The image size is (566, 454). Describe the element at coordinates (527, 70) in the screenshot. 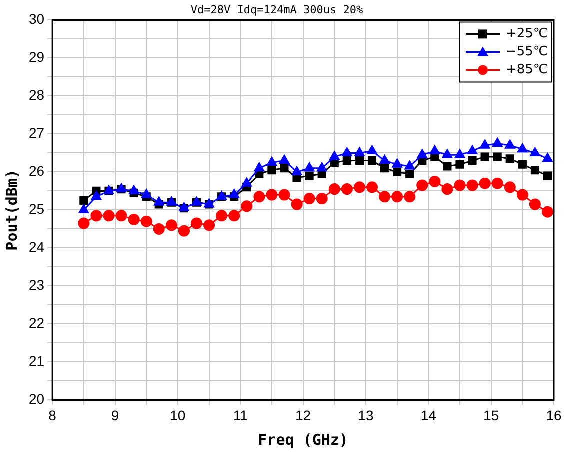

I see `legend-label: +85℃` at that location.